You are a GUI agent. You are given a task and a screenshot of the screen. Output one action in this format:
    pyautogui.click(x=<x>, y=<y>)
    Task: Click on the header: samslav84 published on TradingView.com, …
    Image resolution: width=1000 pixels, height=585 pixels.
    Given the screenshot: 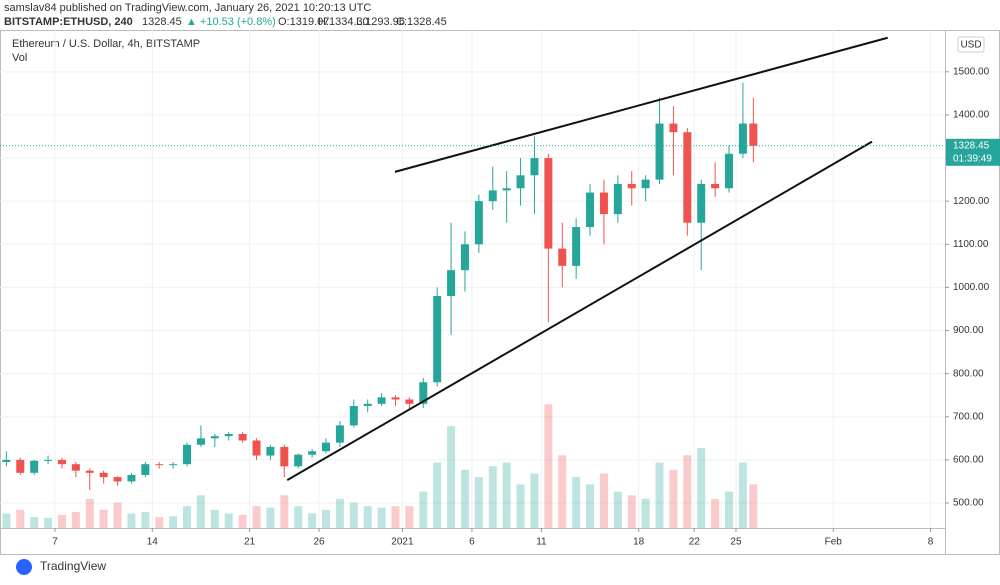 What is the action you would take?
    pyautogui.click(x=225, y=15)
    